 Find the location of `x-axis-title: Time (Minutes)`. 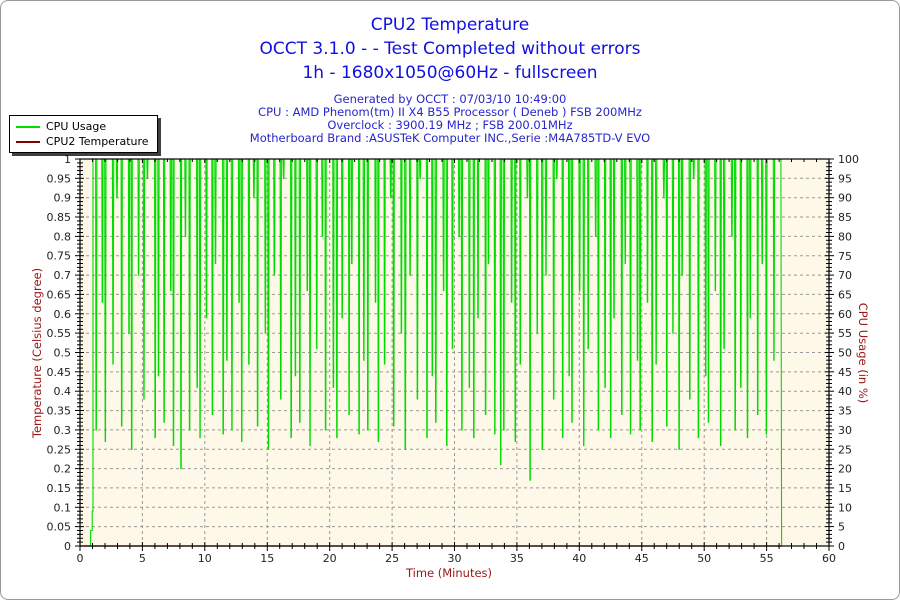

x-axis-title: Time (Minutes) is located at coordinates (449, 573).